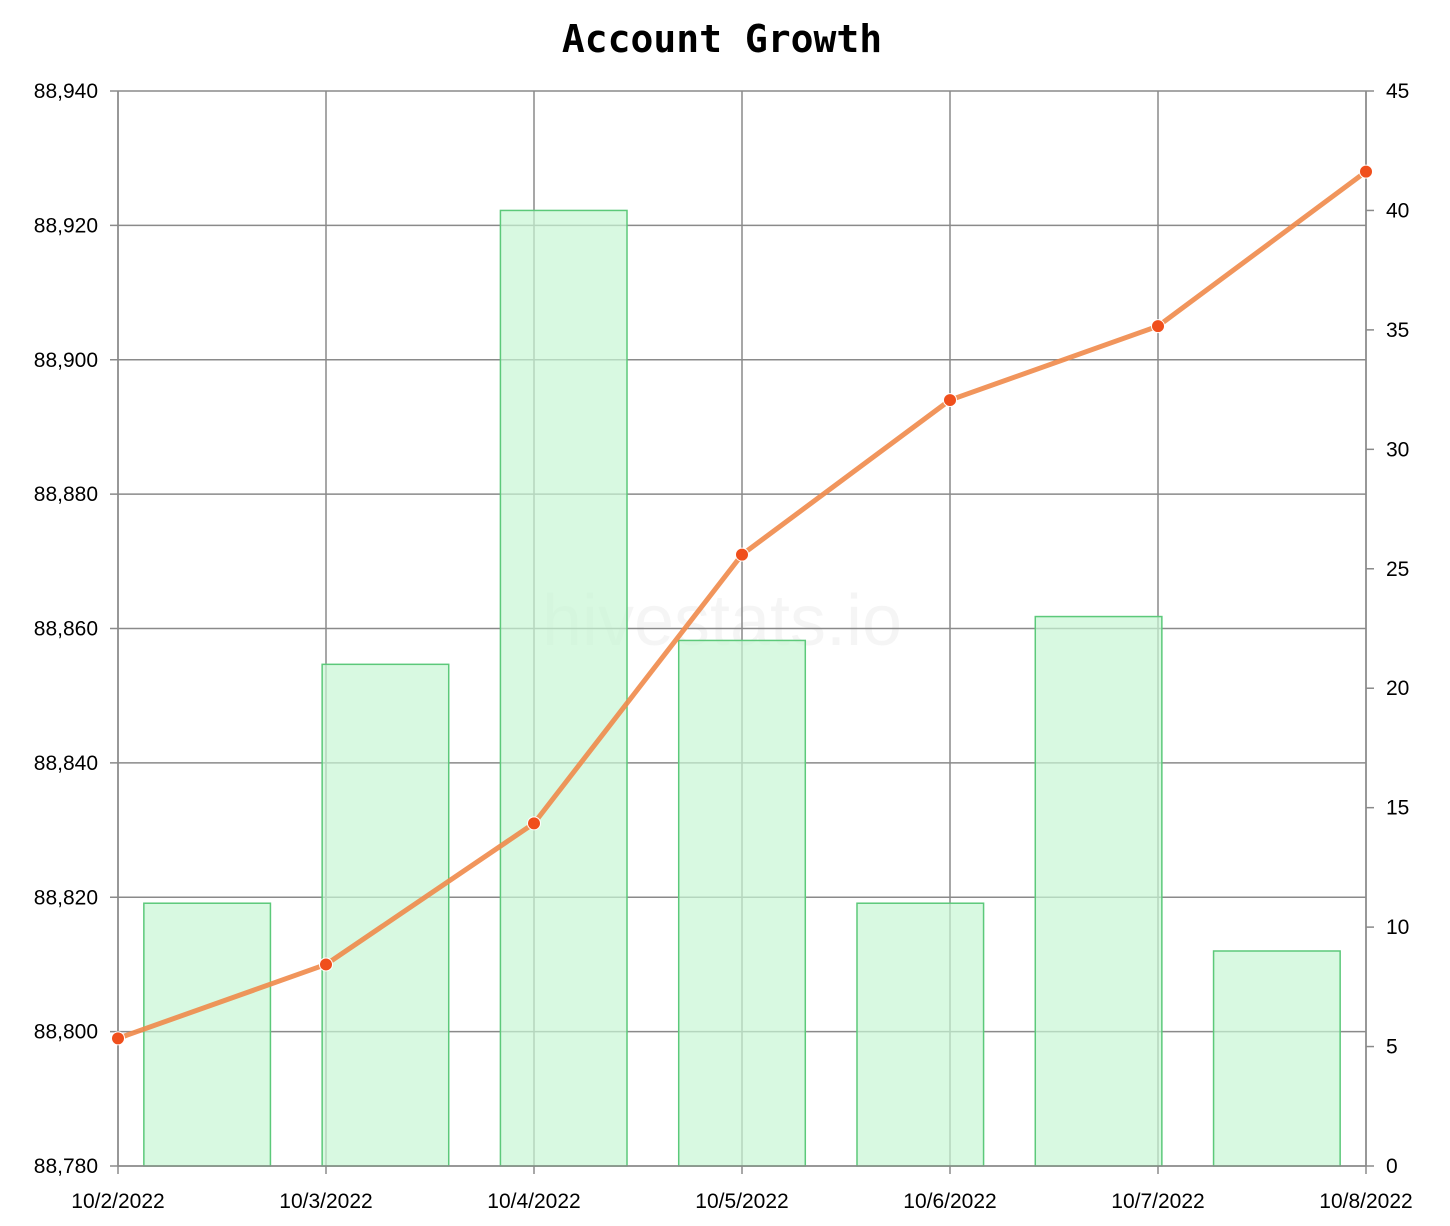  What do you see at coordinates (1157, 1201) in the screenshot?
I see `x-tick-label: 10/7/2022` at bounding box center [1157, 1201].